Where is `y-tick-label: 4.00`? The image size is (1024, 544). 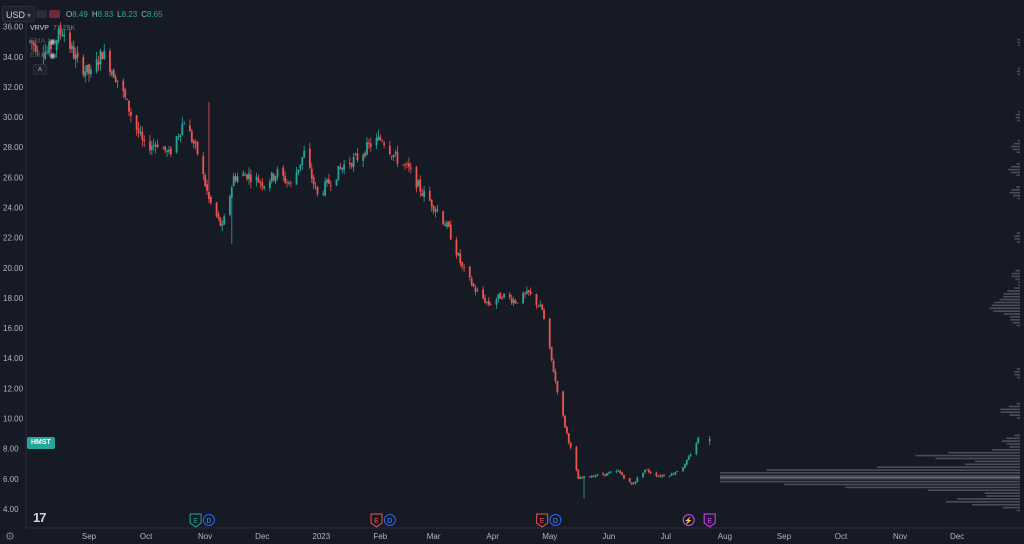
y-tick-label: 4.00 is located at coordinates (11, 509).